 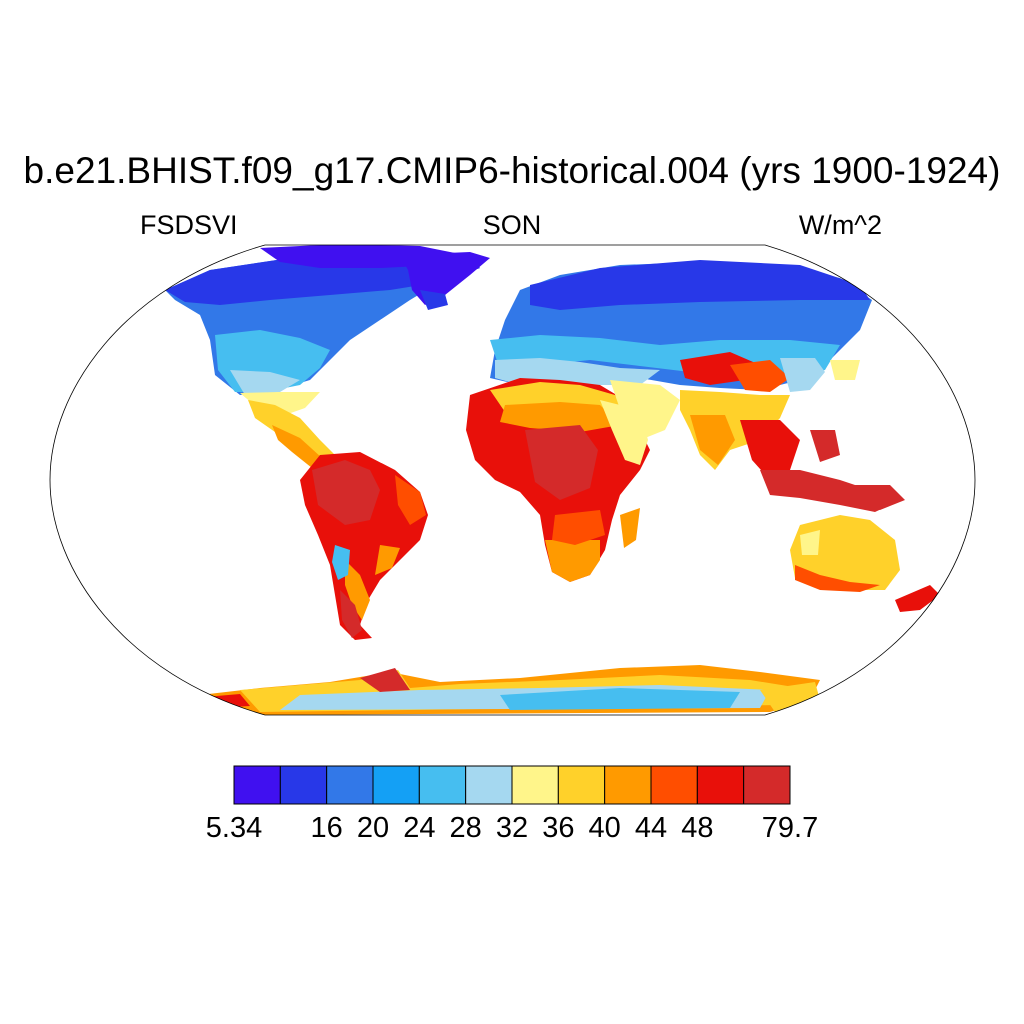 What do you see at coordinates (327, 356) in the screenshot?
I see `north-america` at bounding box center [327, 356].